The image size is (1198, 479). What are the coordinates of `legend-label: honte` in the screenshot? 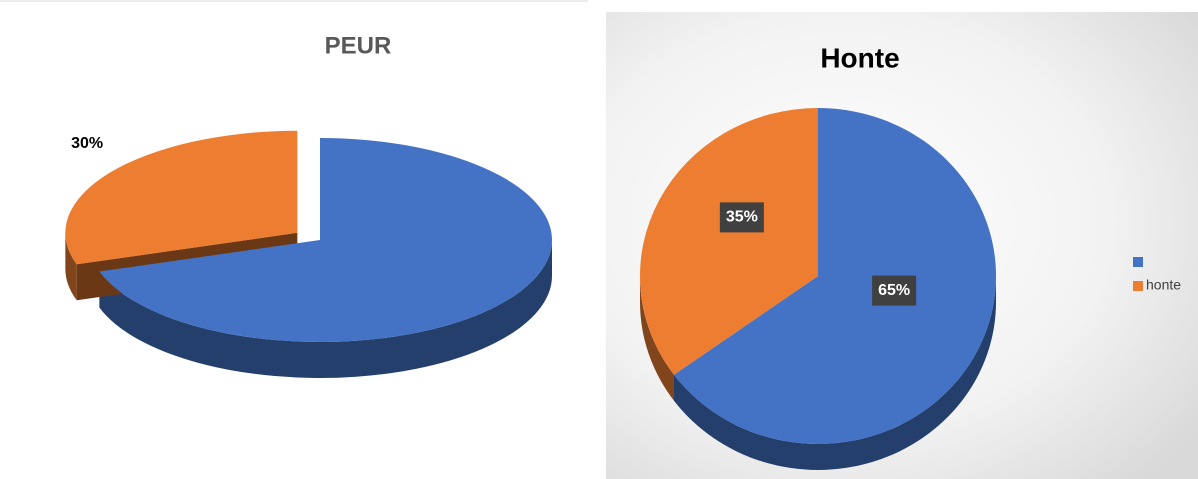 It's located at (1163, 285).